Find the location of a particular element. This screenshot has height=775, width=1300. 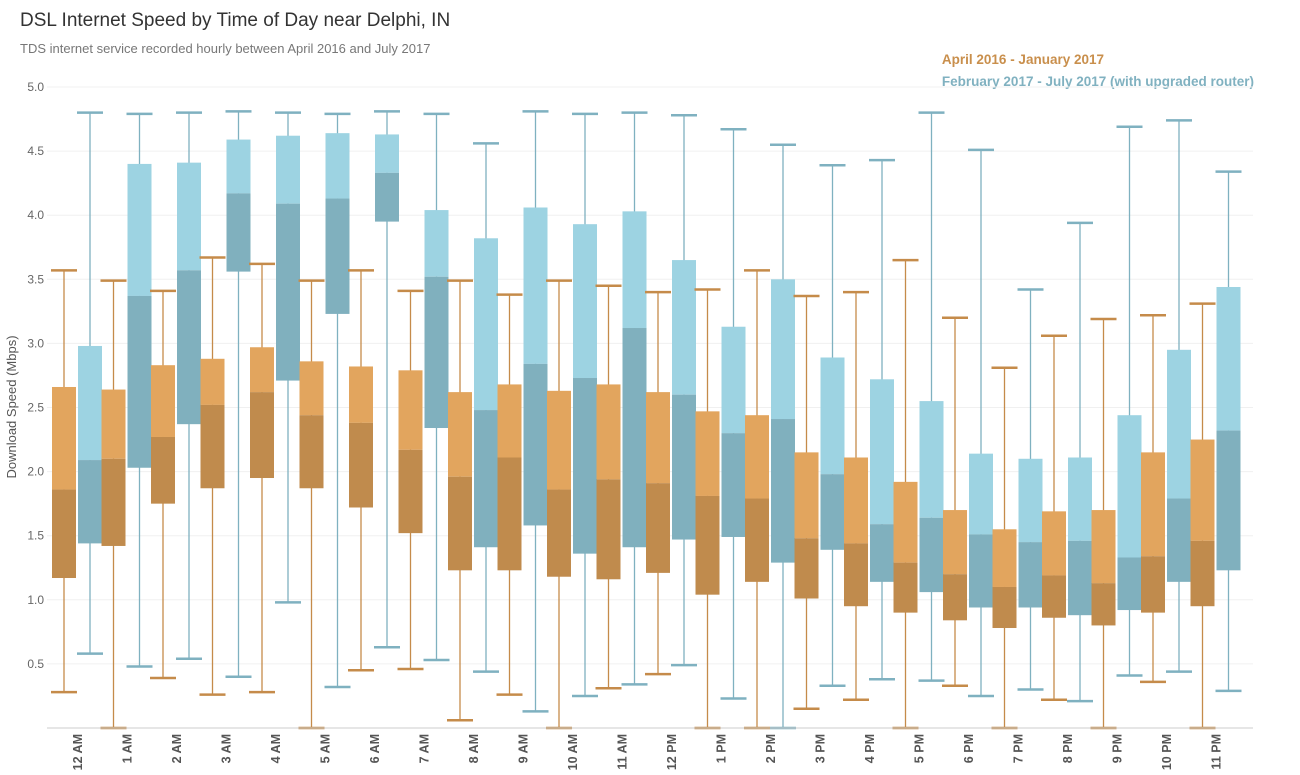

x-tick-label: 8 PM is located at coordinates (1068, 748).